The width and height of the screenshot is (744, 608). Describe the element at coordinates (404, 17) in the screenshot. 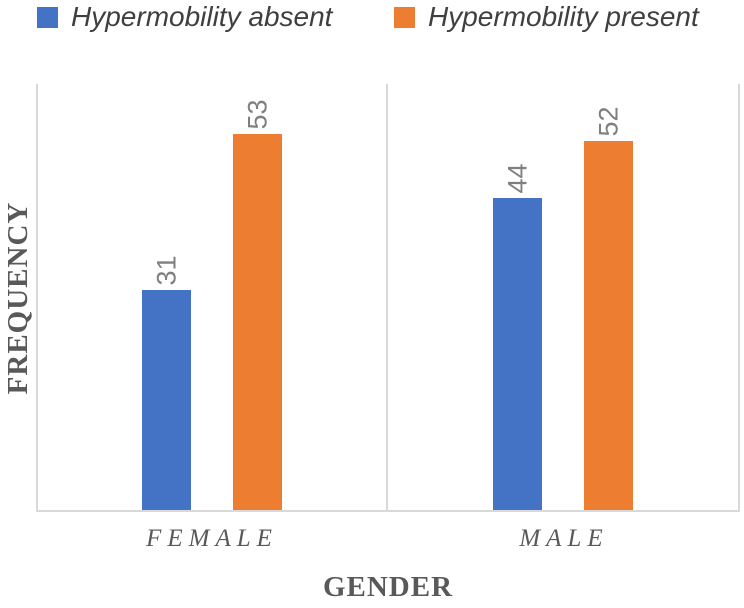

I see `legend-swatch-present-icon` at that location.